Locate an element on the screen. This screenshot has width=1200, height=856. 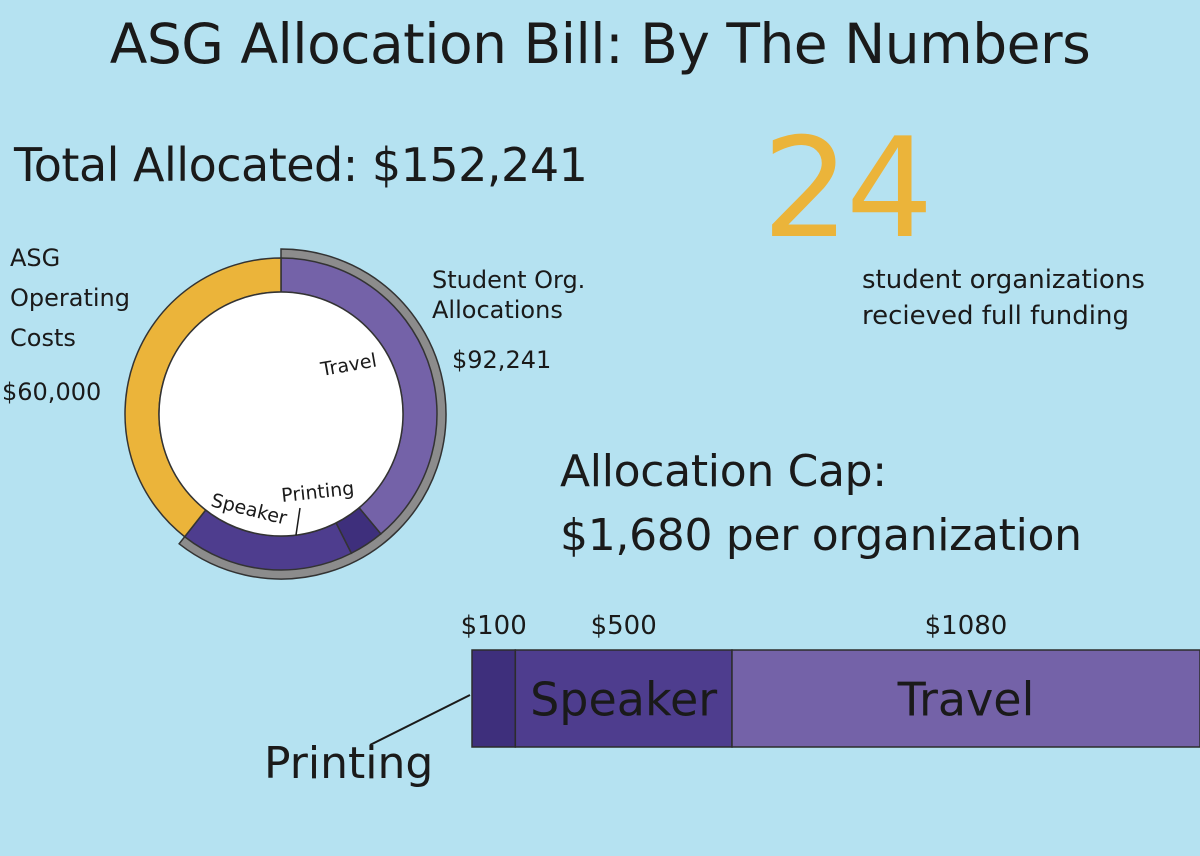
printing-leader-line is located at coordinates (420, 720).